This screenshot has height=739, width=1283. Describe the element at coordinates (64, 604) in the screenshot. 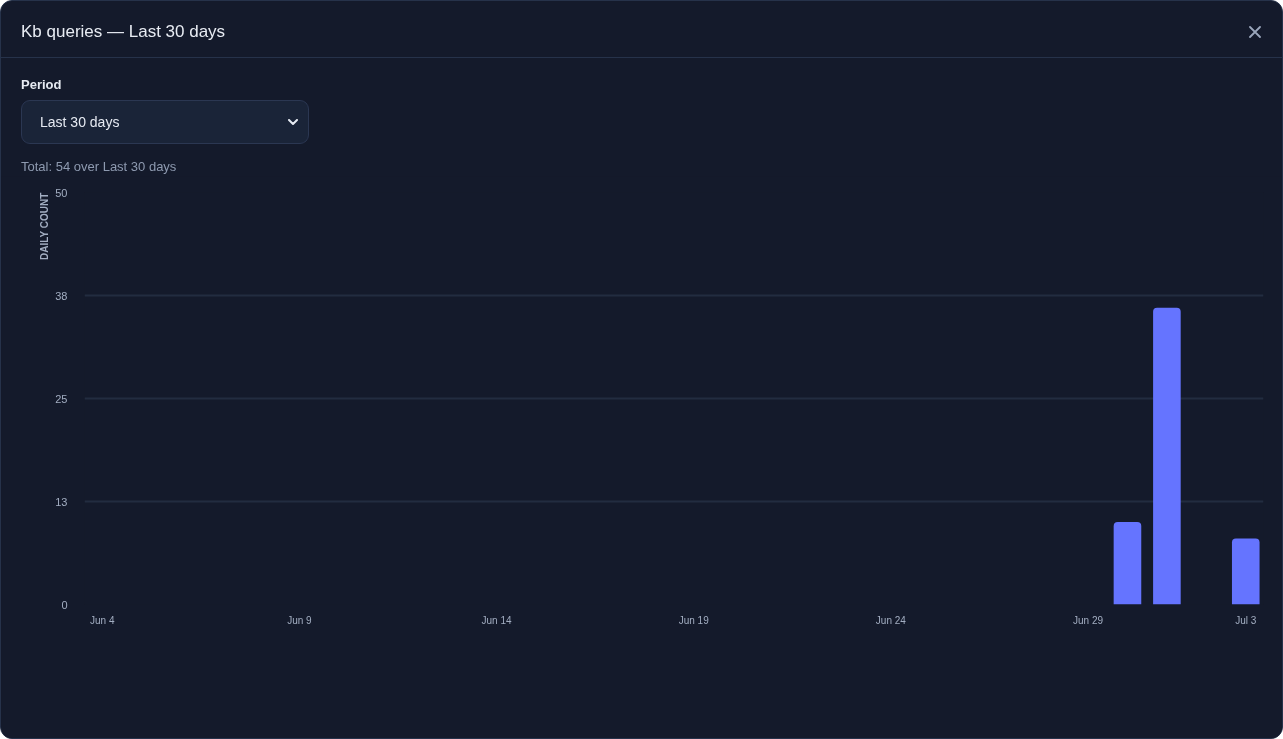

I see `y-tick-label: 0` at that location.